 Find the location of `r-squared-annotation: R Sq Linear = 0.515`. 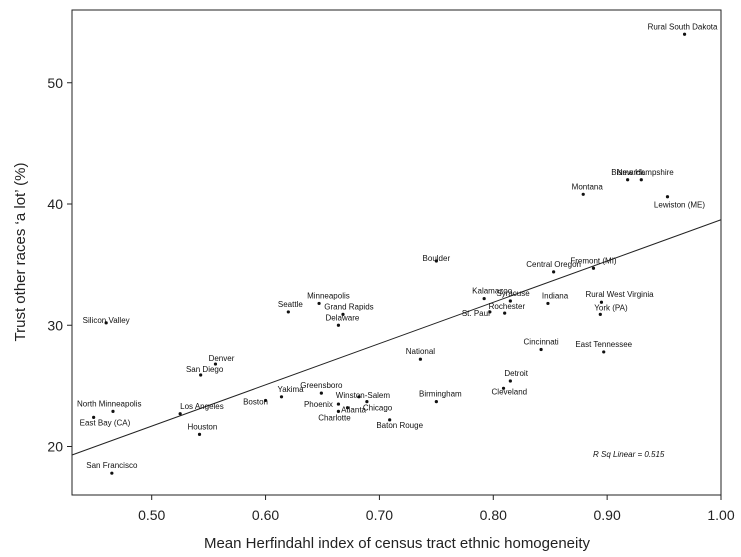

r-squared-annotation: R Sq Linear = 0.515 is located at coordinates (629, 454).